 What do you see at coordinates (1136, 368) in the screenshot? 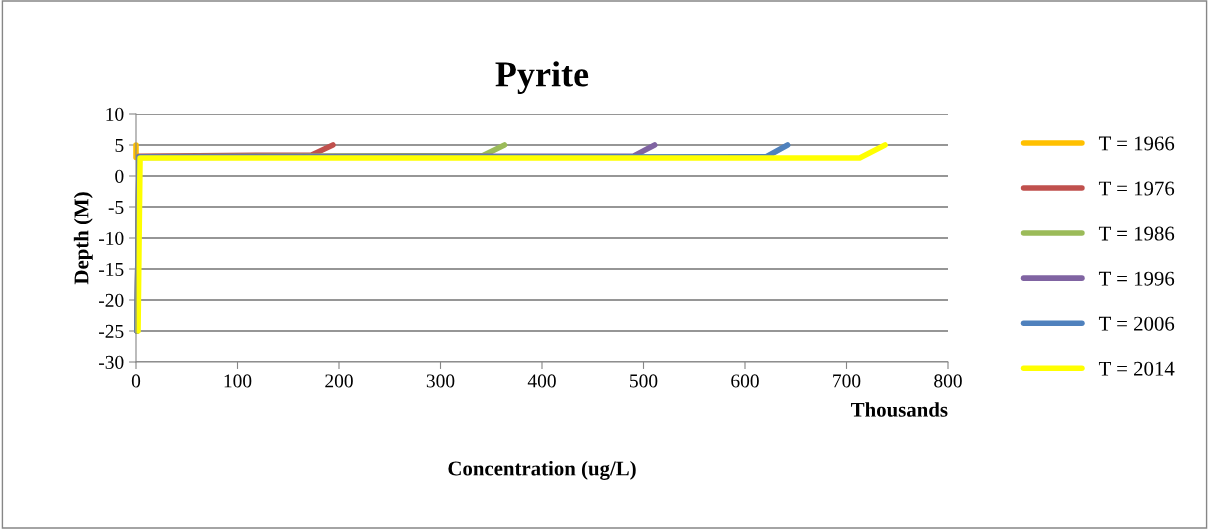
I see `legend-label: T = 2014` at bounding box center [1136, 368].